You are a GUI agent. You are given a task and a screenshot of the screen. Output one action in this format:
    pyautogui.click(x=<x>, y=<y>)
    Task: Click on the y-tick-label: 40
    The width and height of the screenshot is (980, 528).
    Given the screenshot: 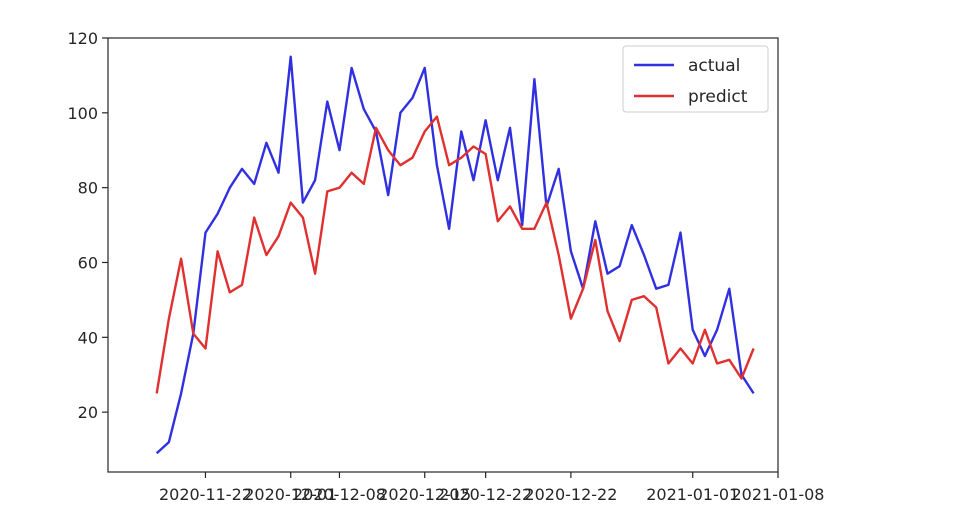 What is the action you would take?
    pyautogui.click(x=88, y=337)
    